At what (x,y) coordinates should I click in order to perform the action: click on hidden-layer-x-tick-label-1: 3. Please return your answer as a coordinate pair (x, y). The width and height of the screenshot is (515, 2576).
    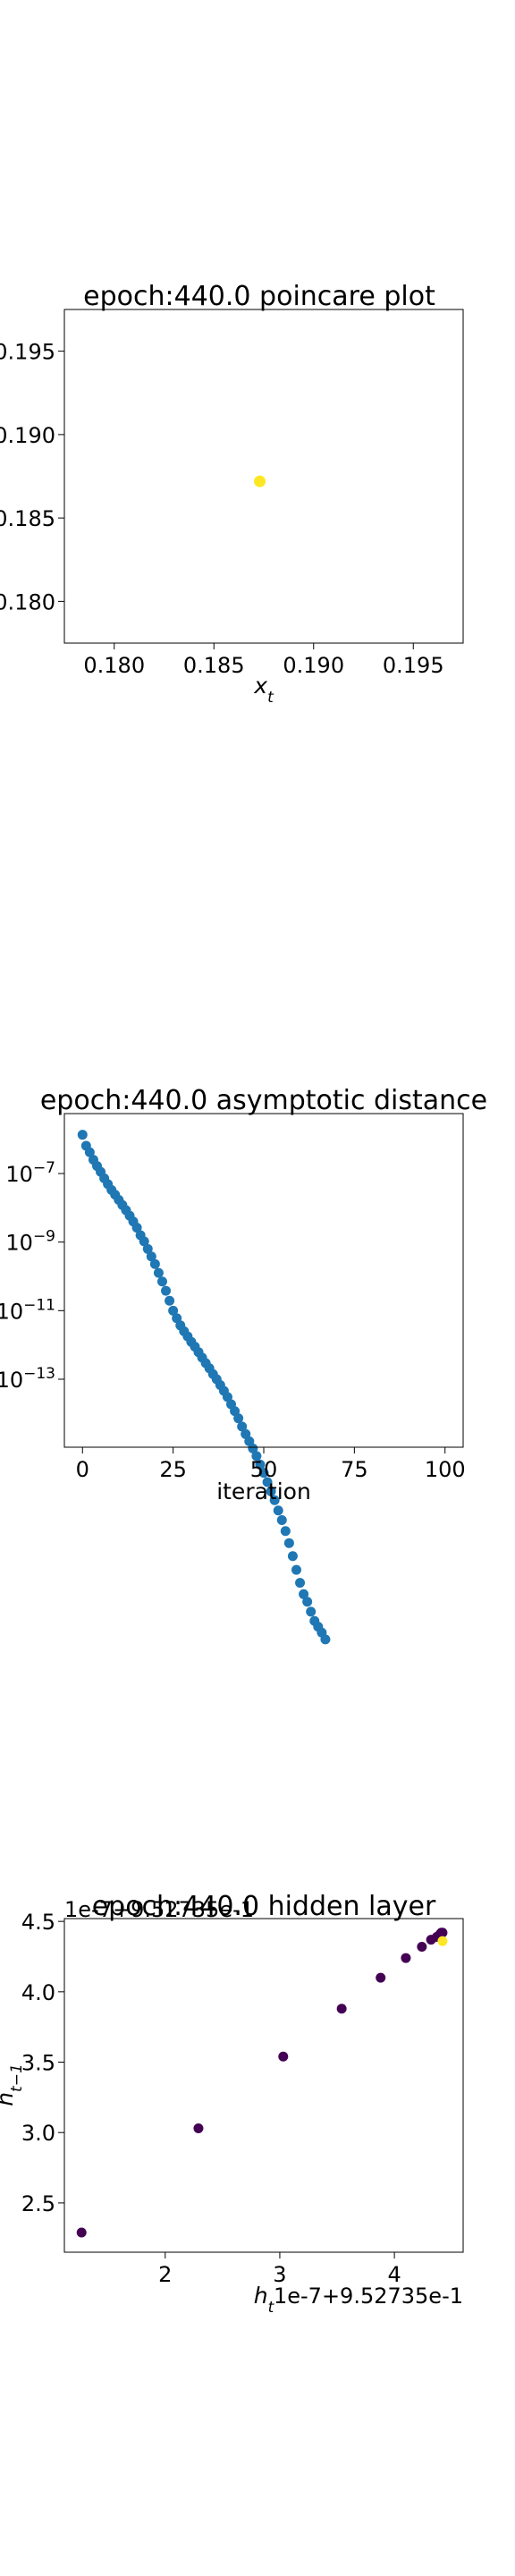
    Looking at the image, I should click on (279, 2274).